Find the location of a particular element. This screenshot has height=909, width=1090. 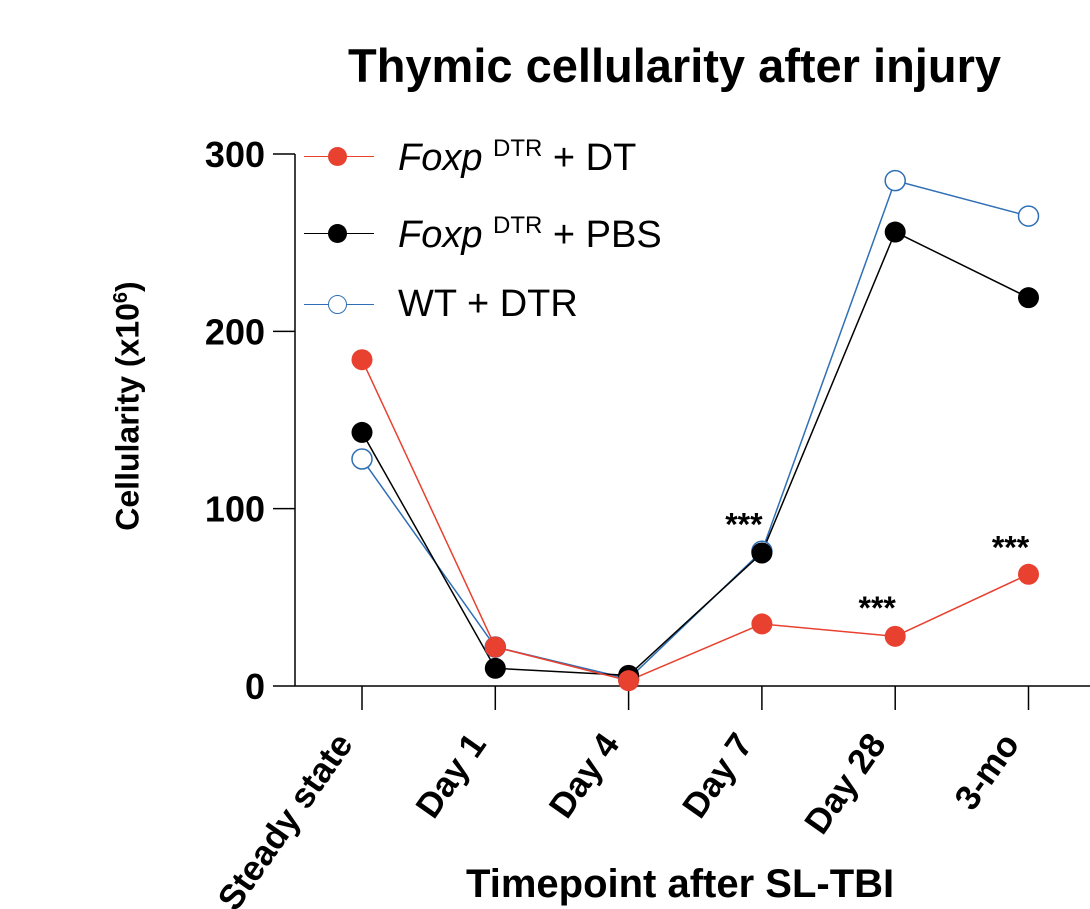

legend-item-wt-dtr: WT + DTR is located at coordinates (510, 305).